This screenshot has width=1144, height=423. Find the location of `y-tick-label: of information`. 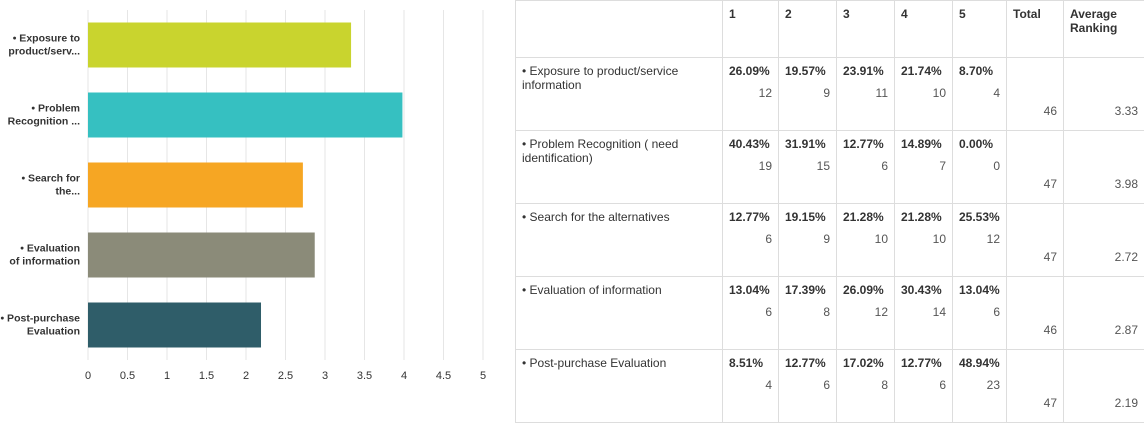

y-tick-label: of information is located at coordinates (44, 261).